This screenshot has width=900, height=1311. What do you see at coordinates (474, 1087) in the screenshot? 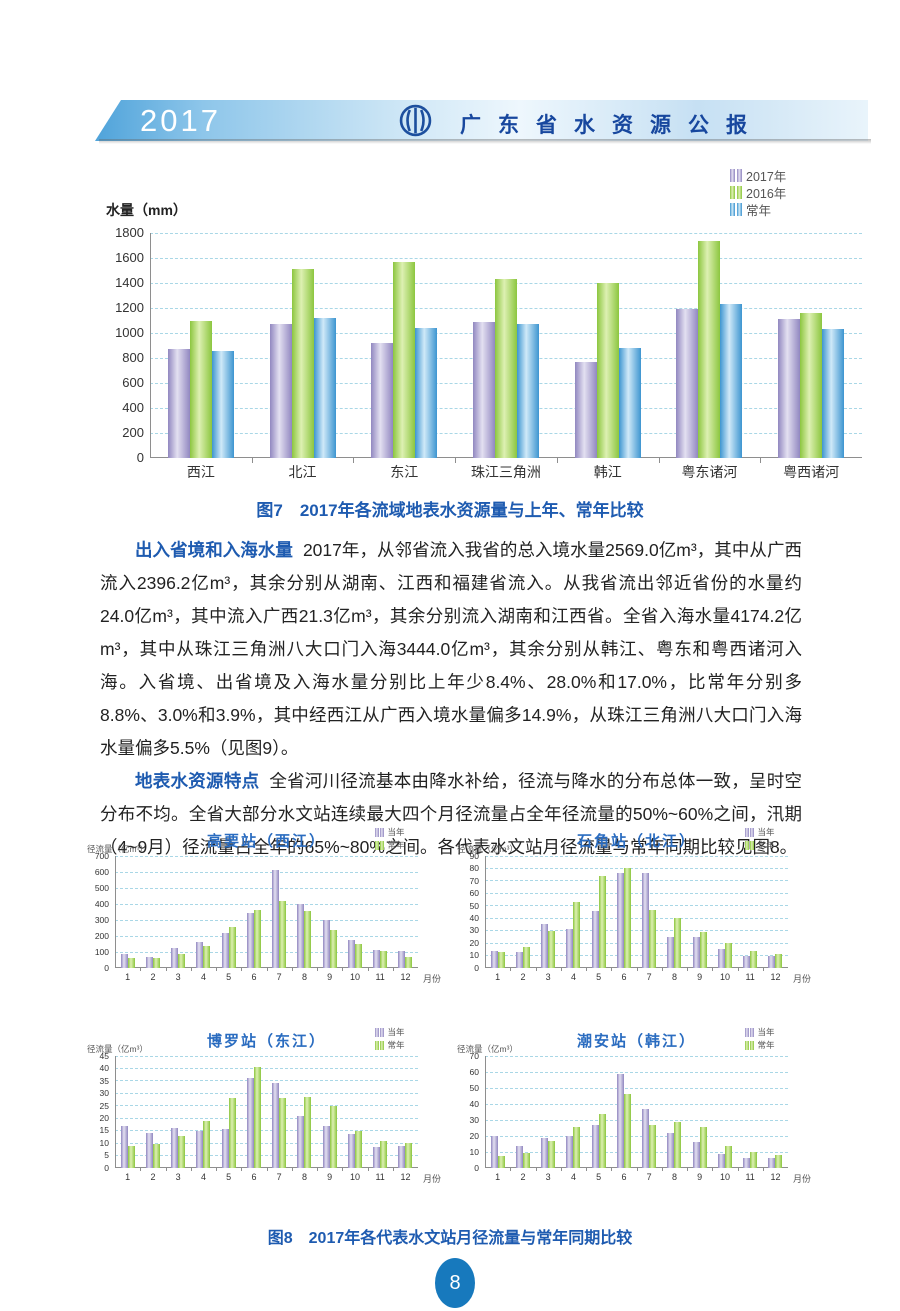
I see `y-tick-label: 50` at bounding box center [474, 1087].